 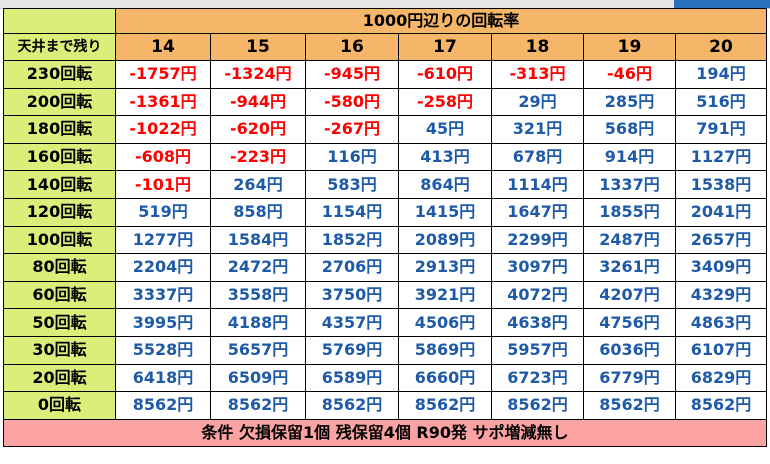 What do you see at coordinates (721, 47) in the screenshot?
I see `column-header-20: 20` at bounding box center [721, 47].